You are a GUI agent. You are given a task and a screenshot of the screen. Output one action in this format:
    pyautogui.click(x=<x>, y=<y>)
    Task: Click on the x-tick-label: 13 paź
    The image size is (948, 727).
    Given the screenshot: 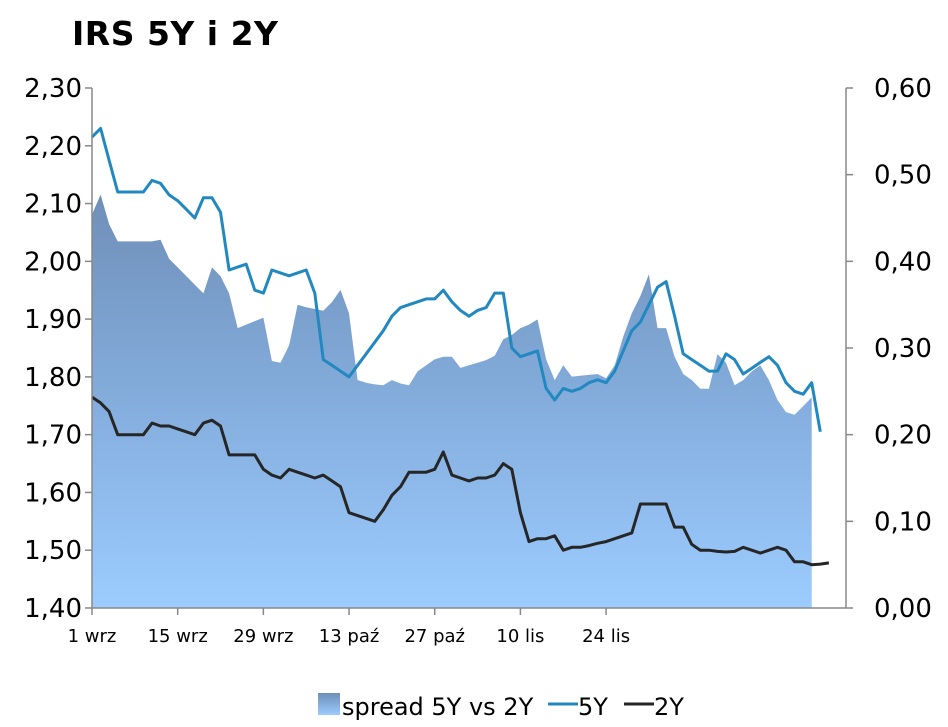 What is the action you would take?
    pyautogui.click(x=349, y=636)
    